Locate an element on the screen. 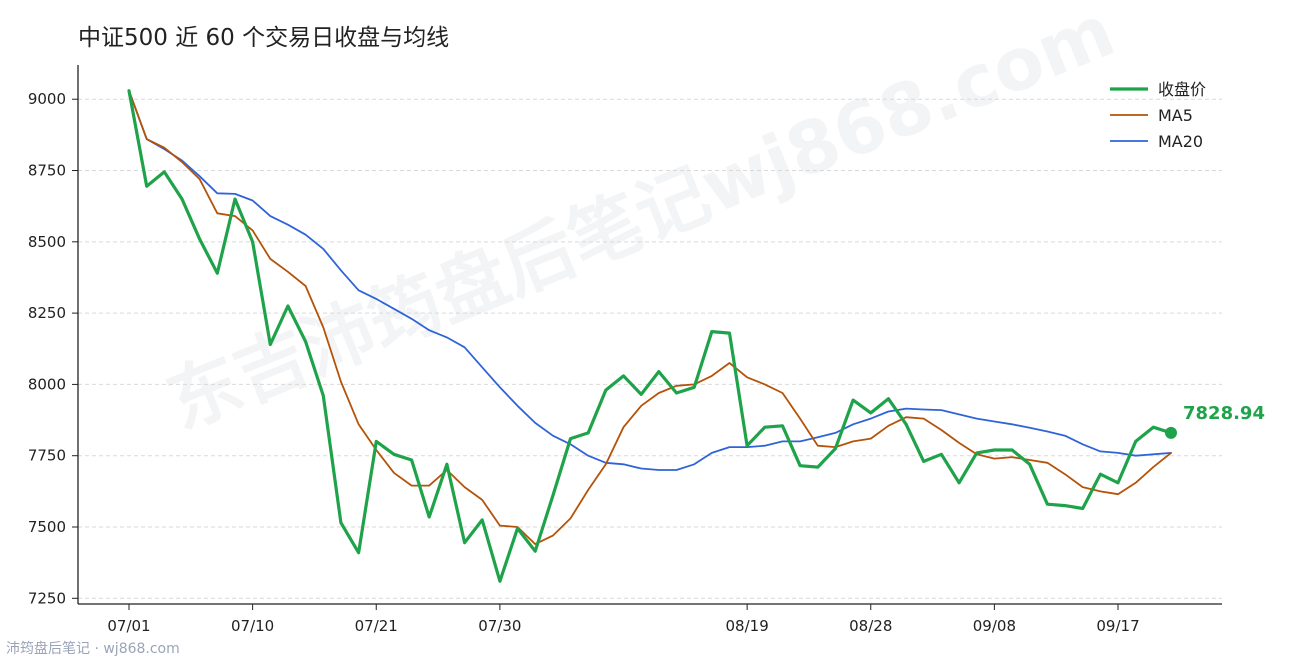 Image resolution: width=1290 pixels, height=660 pixels. y-tick-label-8750: 8750 is located at coordinates (47, 171).